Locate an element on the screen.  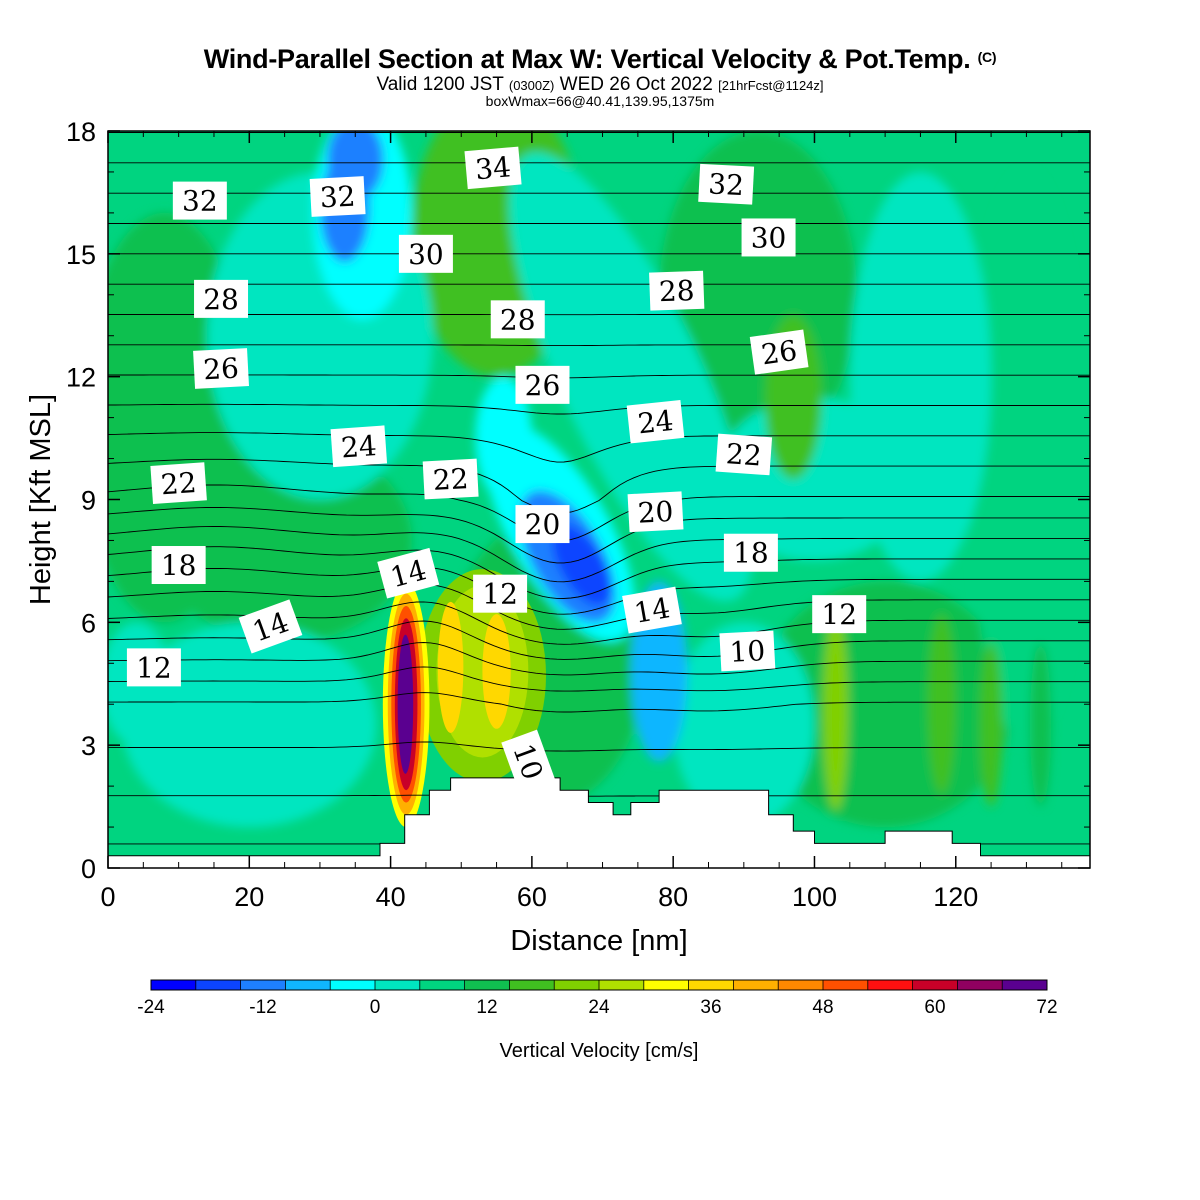
y-tick-label: 3 is located at coordinates (88, 746).